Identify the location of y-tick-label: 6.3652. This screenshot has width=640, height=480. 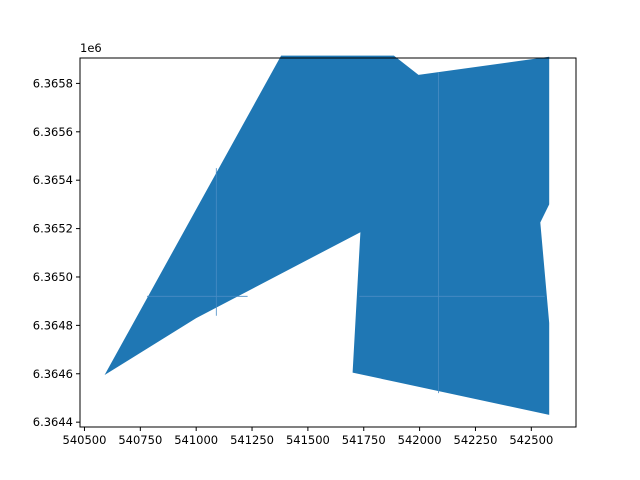
(53, 229).